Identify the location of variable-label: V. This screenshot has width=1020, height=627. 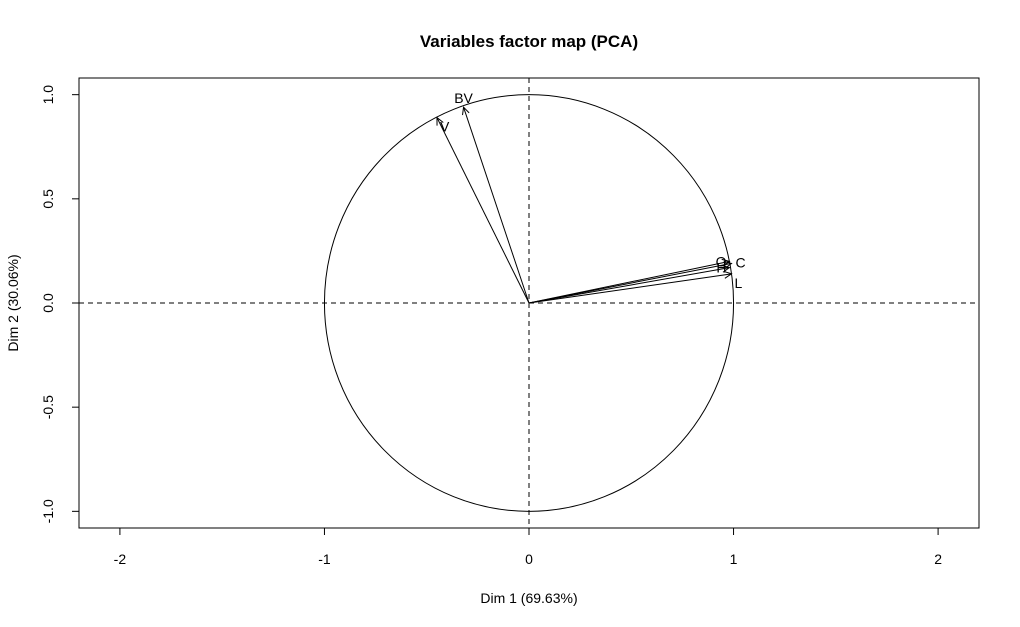
(445, 127).